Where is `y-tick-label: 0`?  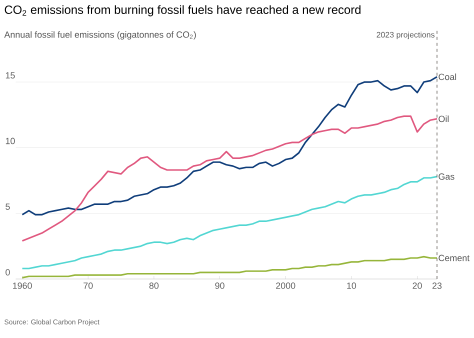 y-tick-label: 0 is located at coordinates (8, 272).